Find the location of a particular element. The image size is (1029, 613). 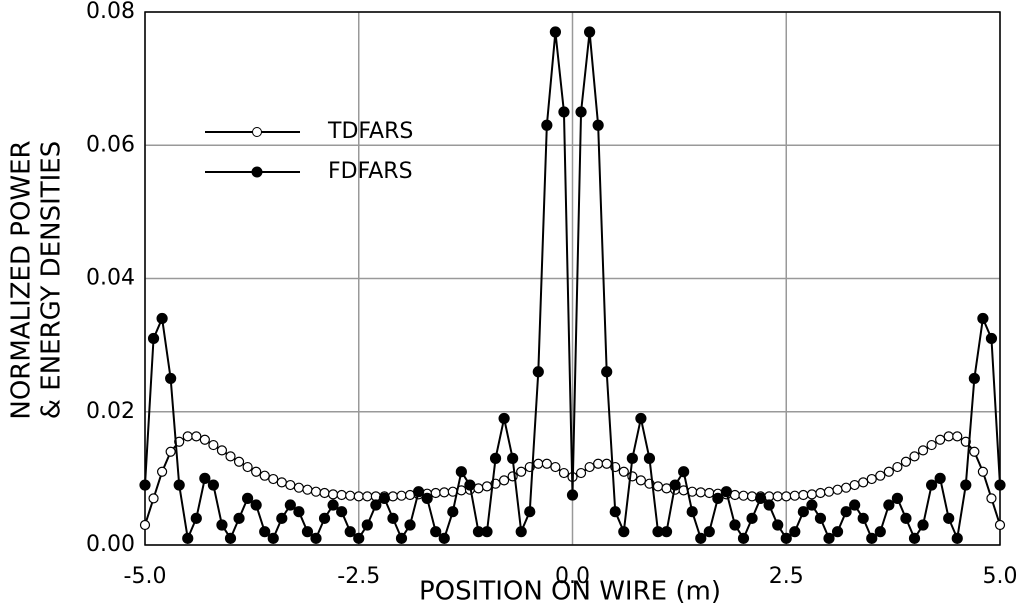

y-tick-label: 0.02 is located at coordinates (110, 411).